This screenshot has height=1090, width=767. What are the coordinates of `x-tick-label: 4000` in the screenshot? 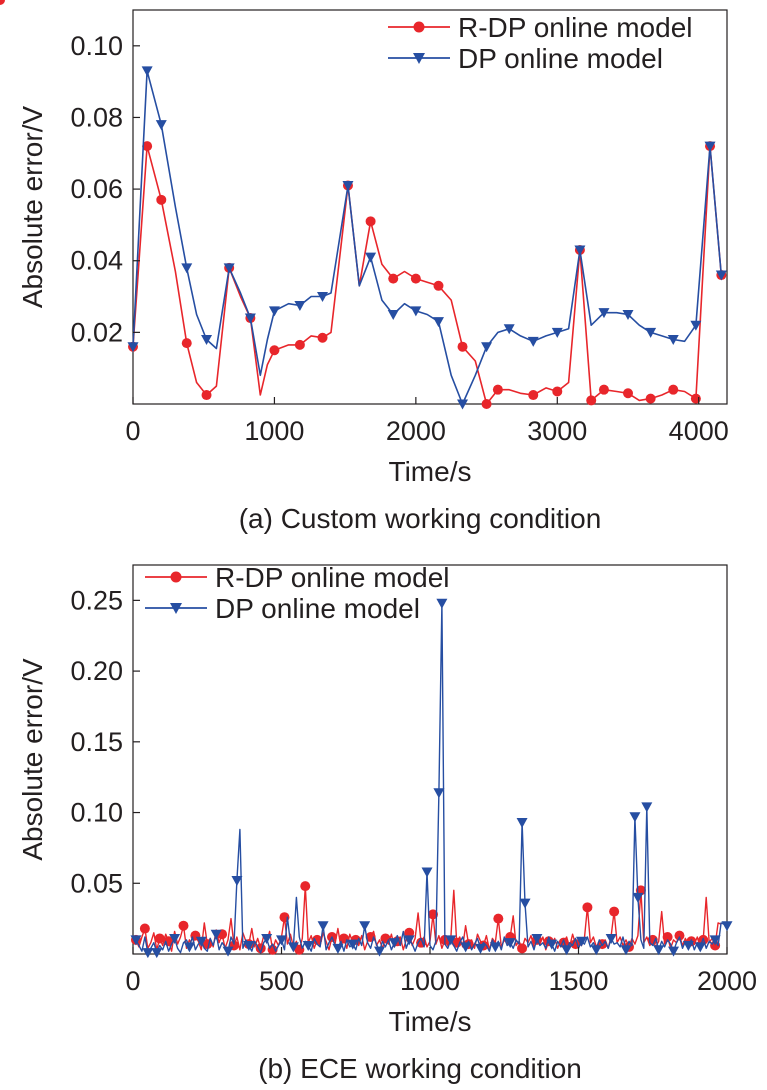 It's located at (699, 431).